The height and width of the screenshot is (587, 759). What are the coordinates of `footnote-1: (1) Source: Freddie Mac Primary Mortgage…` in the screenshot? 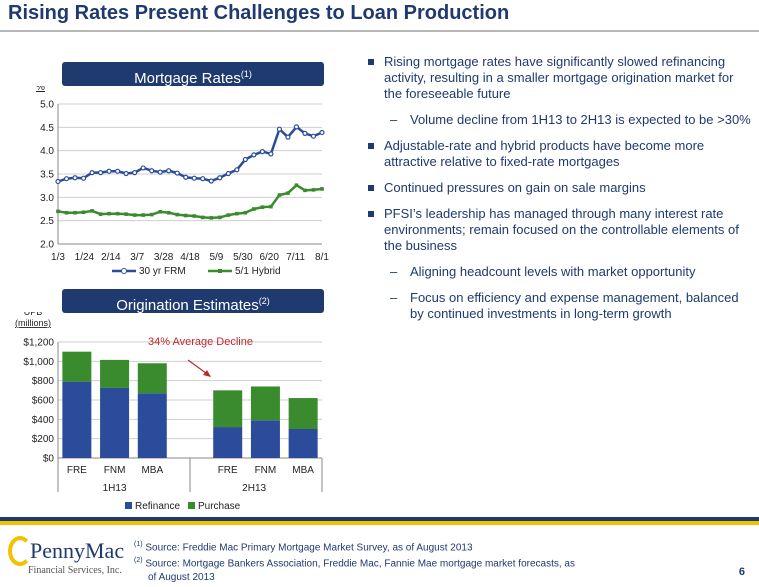 It's located at (354, 546).